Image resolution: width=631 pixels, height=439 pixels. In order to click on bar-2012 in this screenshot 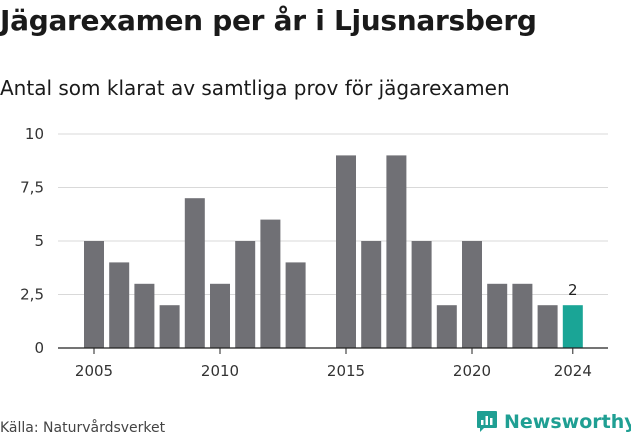, I will do `click(270, 283)`.